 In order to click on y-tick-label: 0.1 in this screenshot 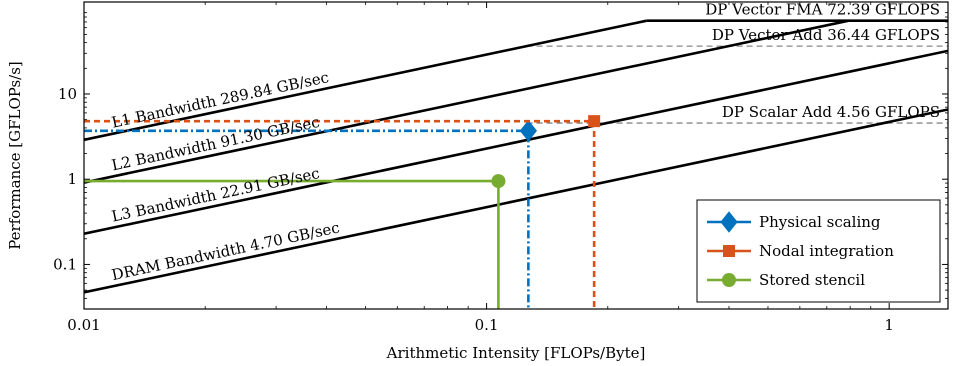, I will do `click(65, 264)`.